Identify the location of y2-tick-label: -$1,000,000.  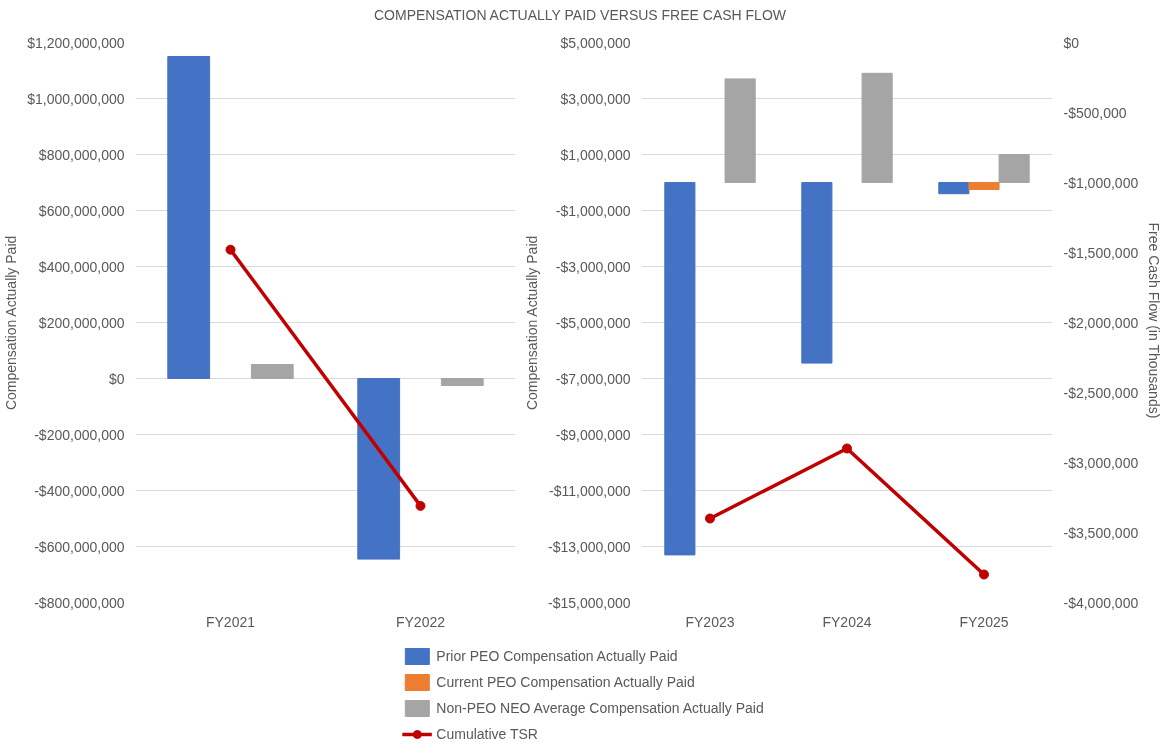
(1101, 182).